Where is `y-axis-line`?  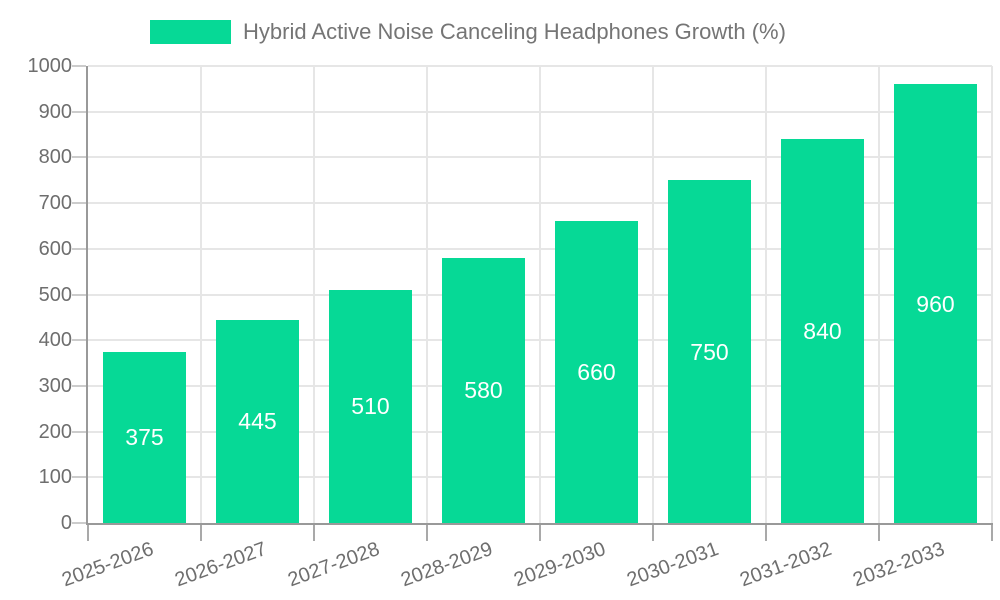 y-axis-line is located at coordinates (87, 295).